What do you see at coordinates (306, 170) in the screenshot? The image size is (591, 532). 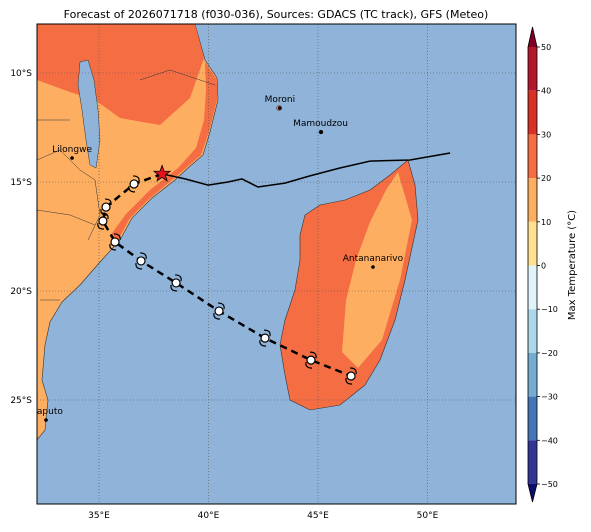 I see `past-track` at bounding box center [306, 170].